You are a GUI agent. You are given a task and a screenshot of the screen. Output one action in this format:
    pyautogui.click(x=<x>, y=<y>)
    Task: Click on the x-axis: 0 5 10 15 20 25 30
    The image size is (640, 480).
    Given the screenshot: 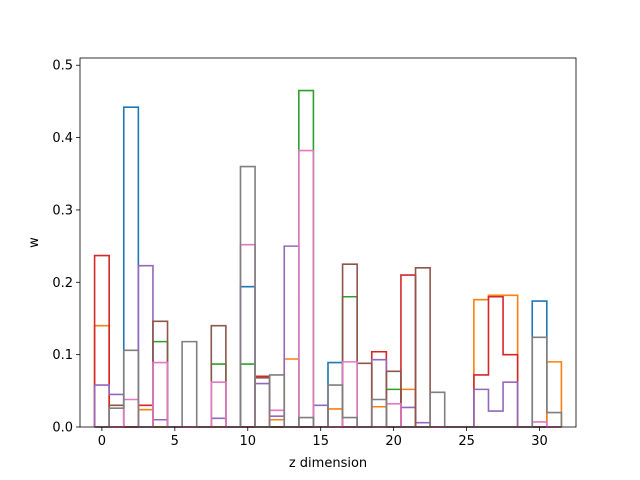 What is the action you would take?
    pyautogui.click(x=323, y=438)
    